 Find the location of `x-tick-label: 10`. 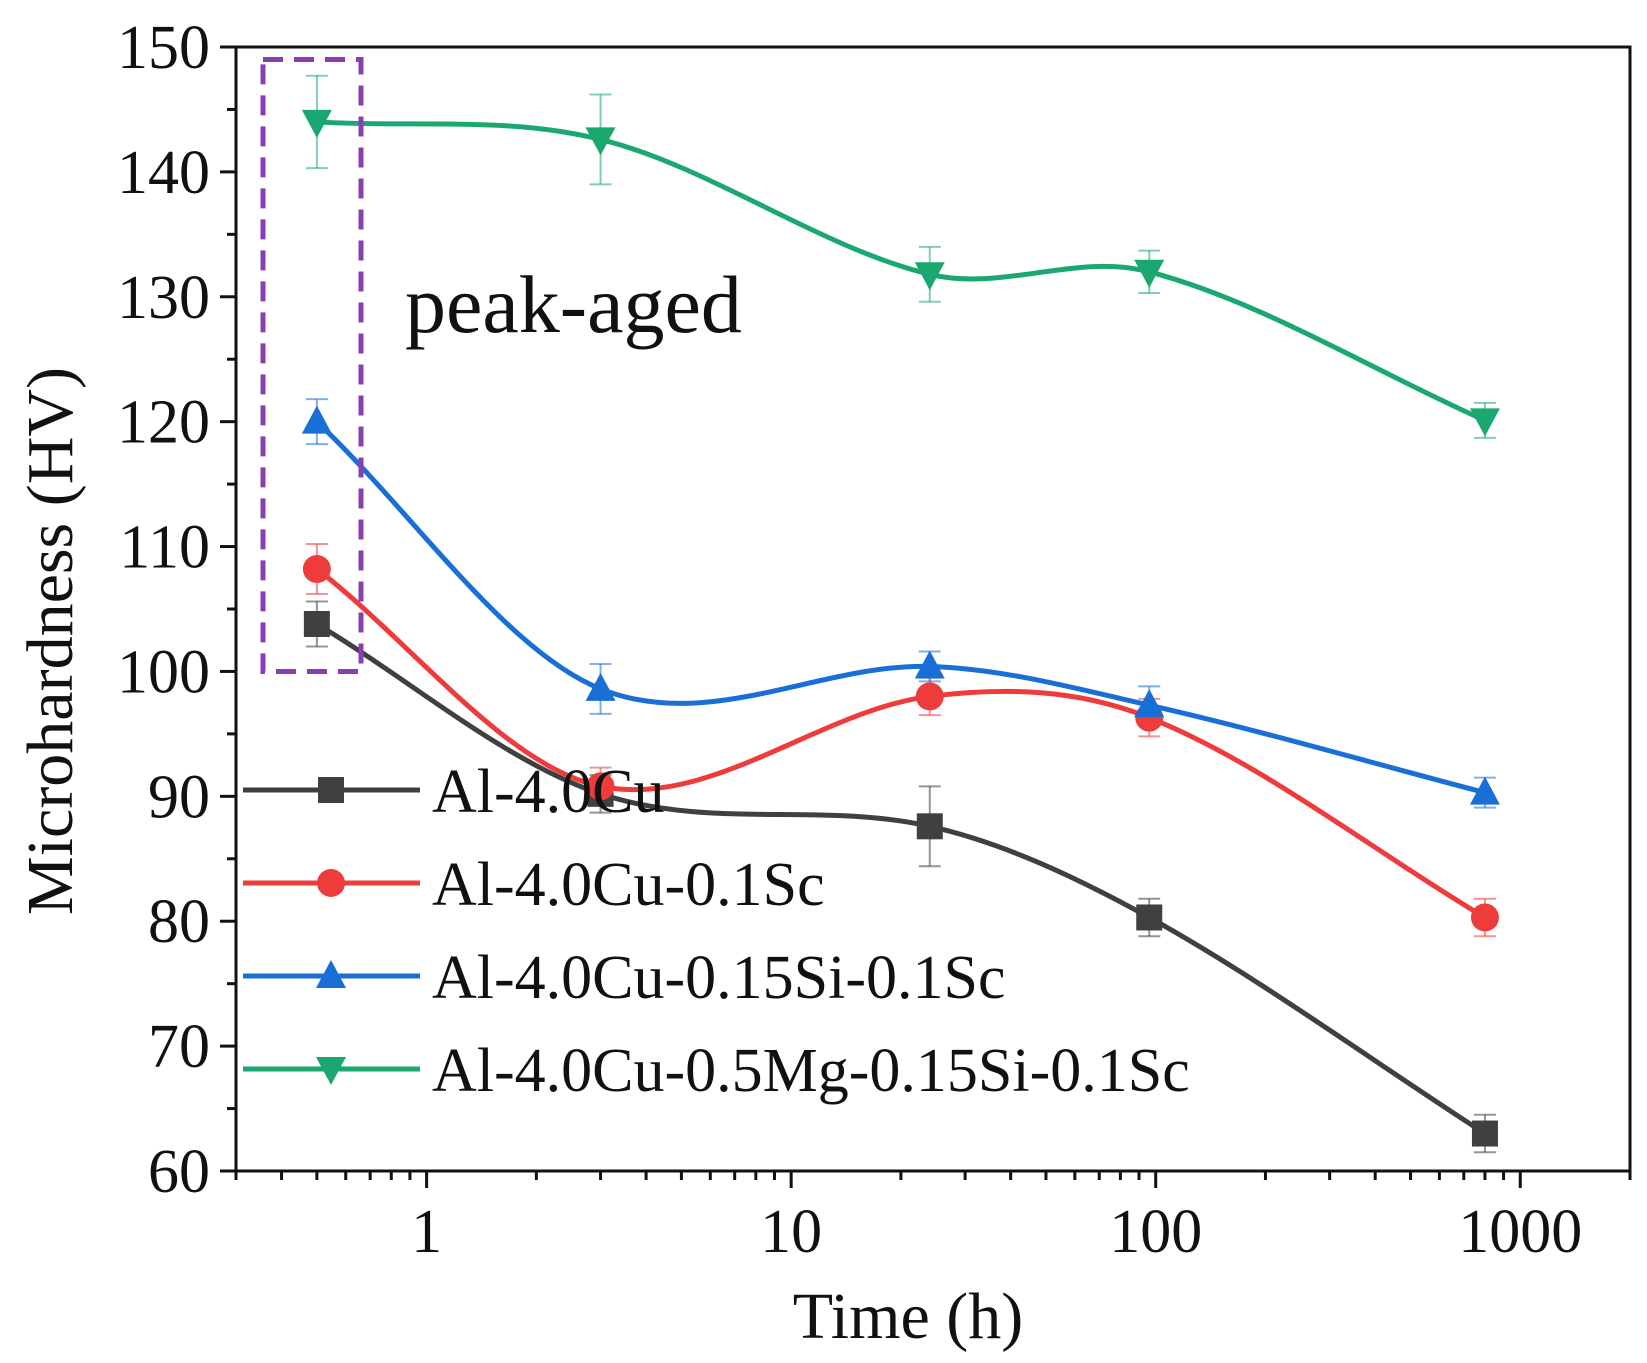

x-tick-label: 10 is located at coordinates (791, 1232).